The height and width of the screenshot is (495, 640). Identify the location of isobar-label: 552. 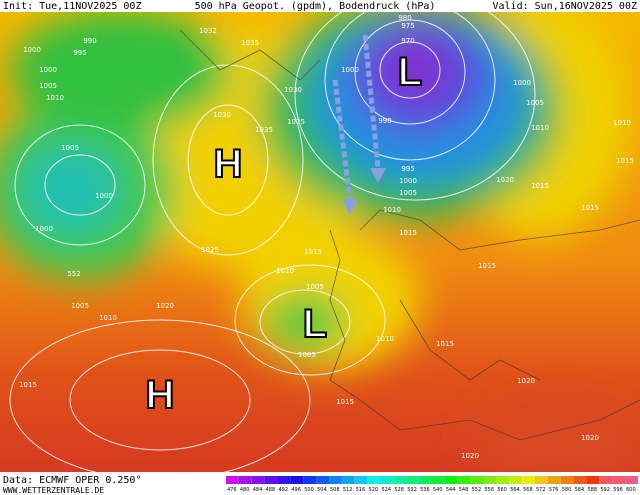
(73, 274).